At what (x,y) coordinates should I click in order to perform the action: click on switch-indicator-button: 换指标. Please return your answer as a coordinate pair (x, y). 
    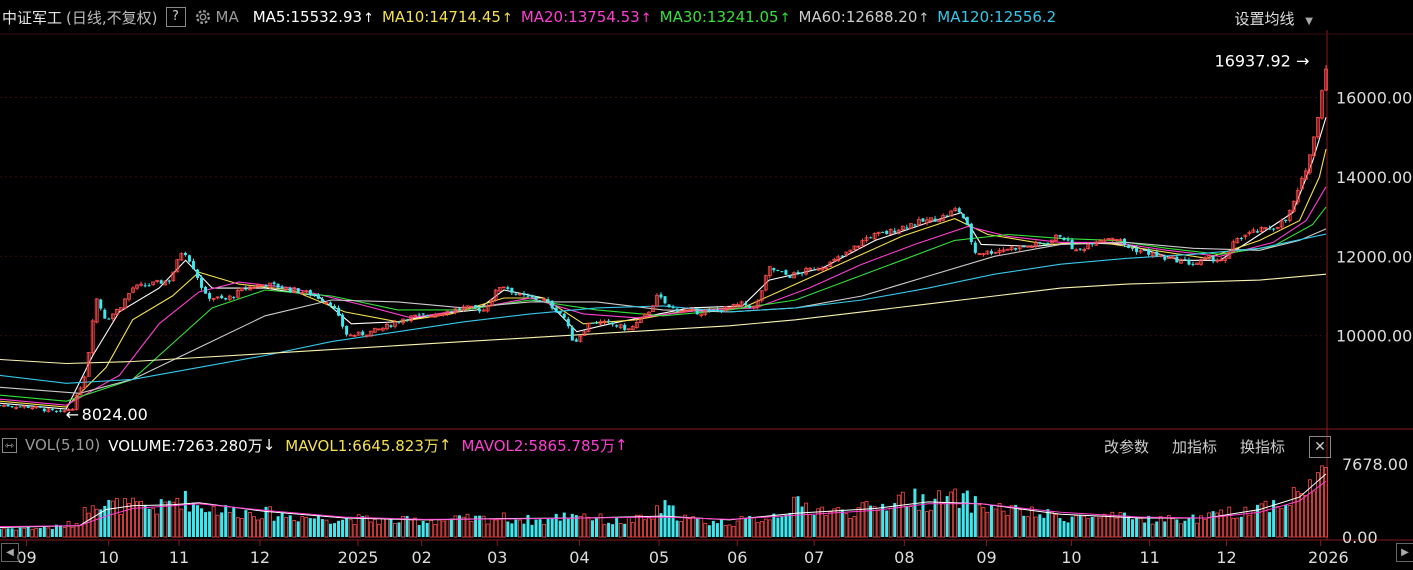
    Looking at the image, I should click on (1263, 447).